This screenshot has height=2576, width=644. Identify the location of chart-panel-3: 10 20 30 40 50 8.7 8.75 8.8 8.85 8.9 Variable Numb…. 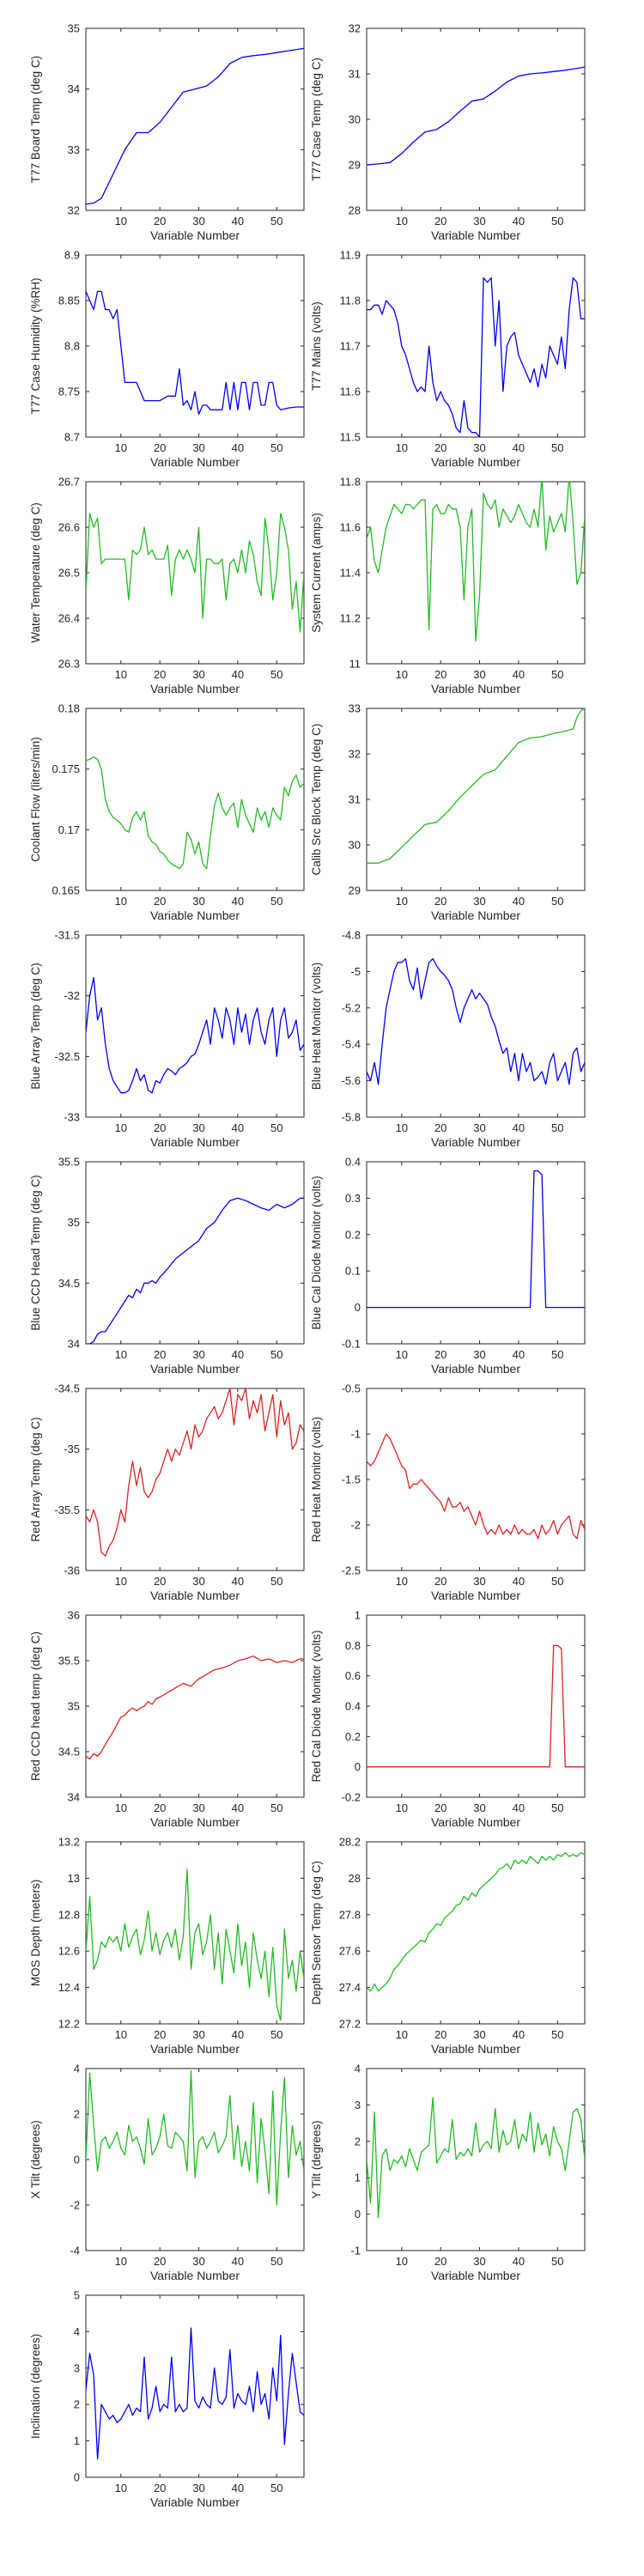
(167, 359).